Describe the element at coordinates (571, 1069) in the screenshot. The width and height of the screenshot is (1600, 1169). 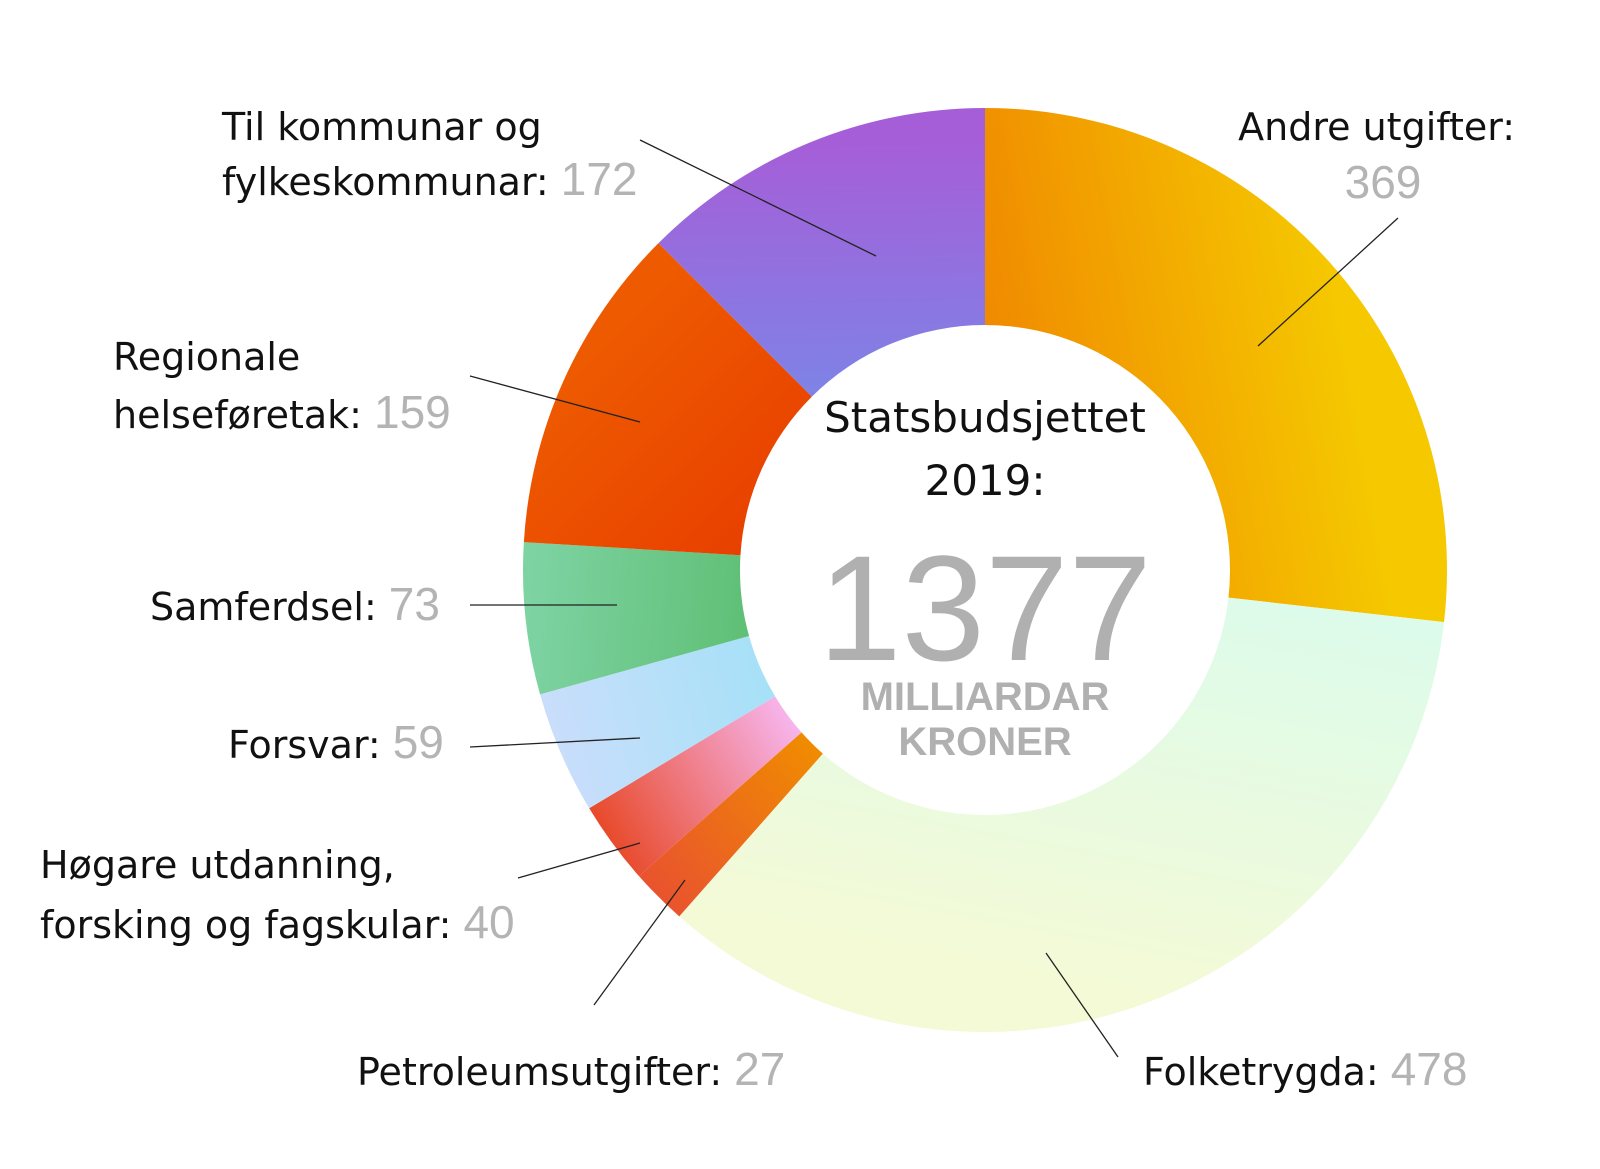
I see `label-petroleum: Petroleumsutgifter: 27` at that location.